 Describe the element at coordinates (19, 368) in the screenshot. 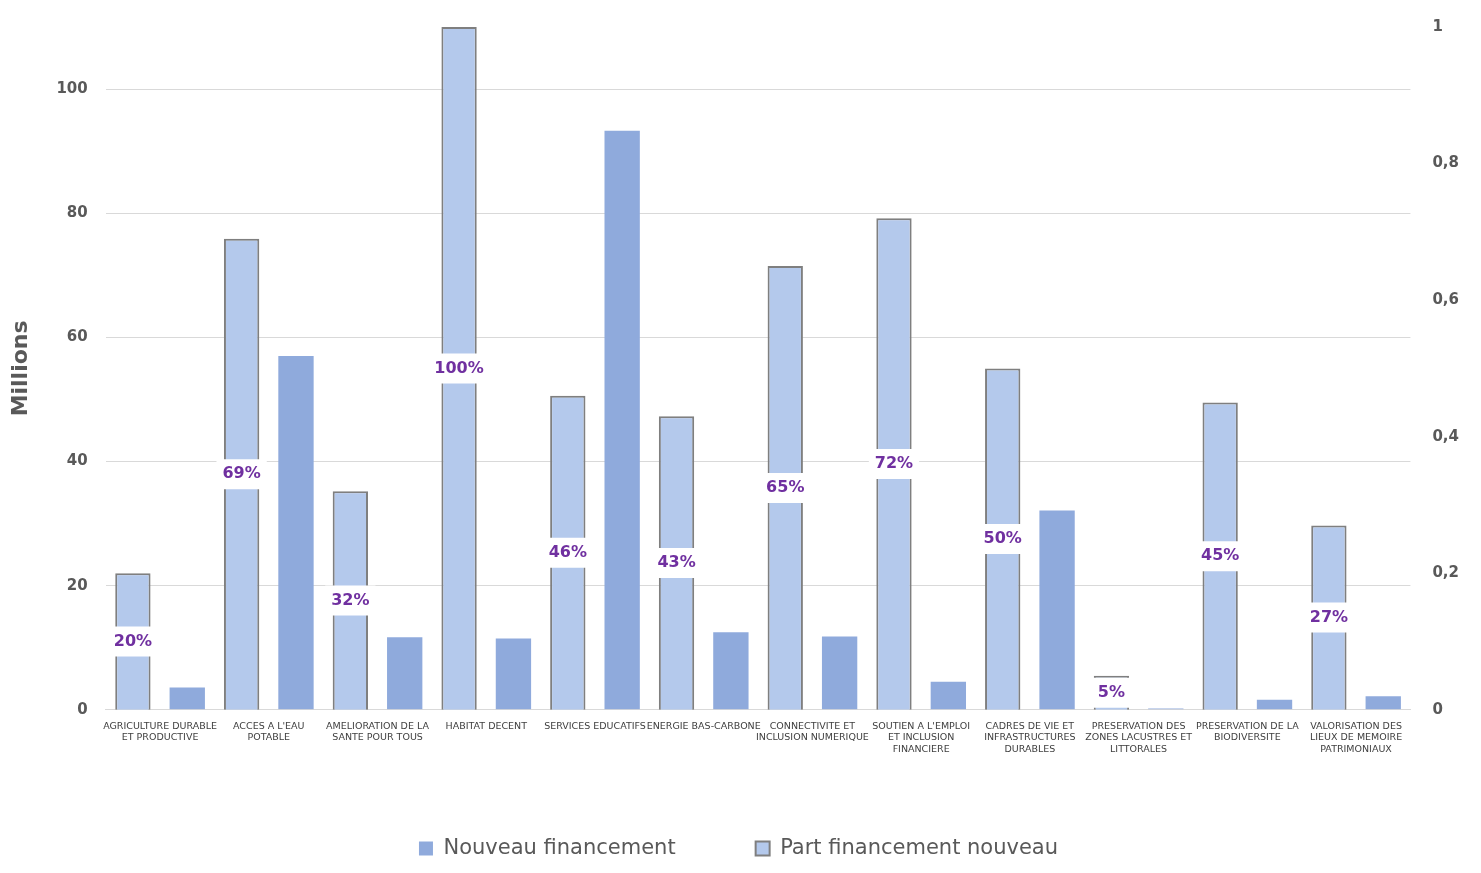

I see `y-axis-title: Millions` at that location.